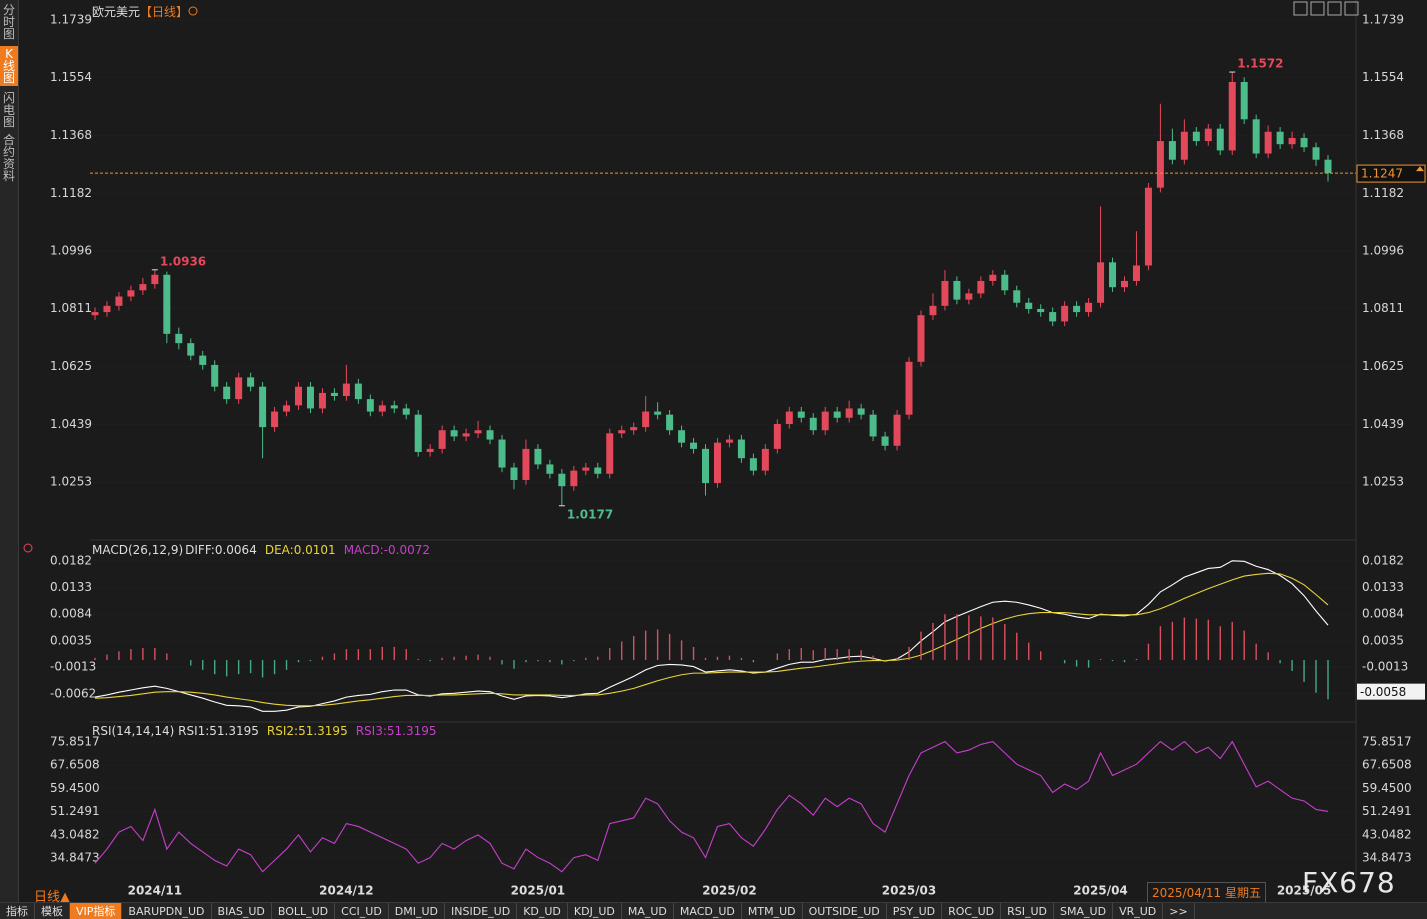  Describe the element at coordinates (144, 11) in the screenshot. I see `chart-header: 欧元美元【日线】` at that location.